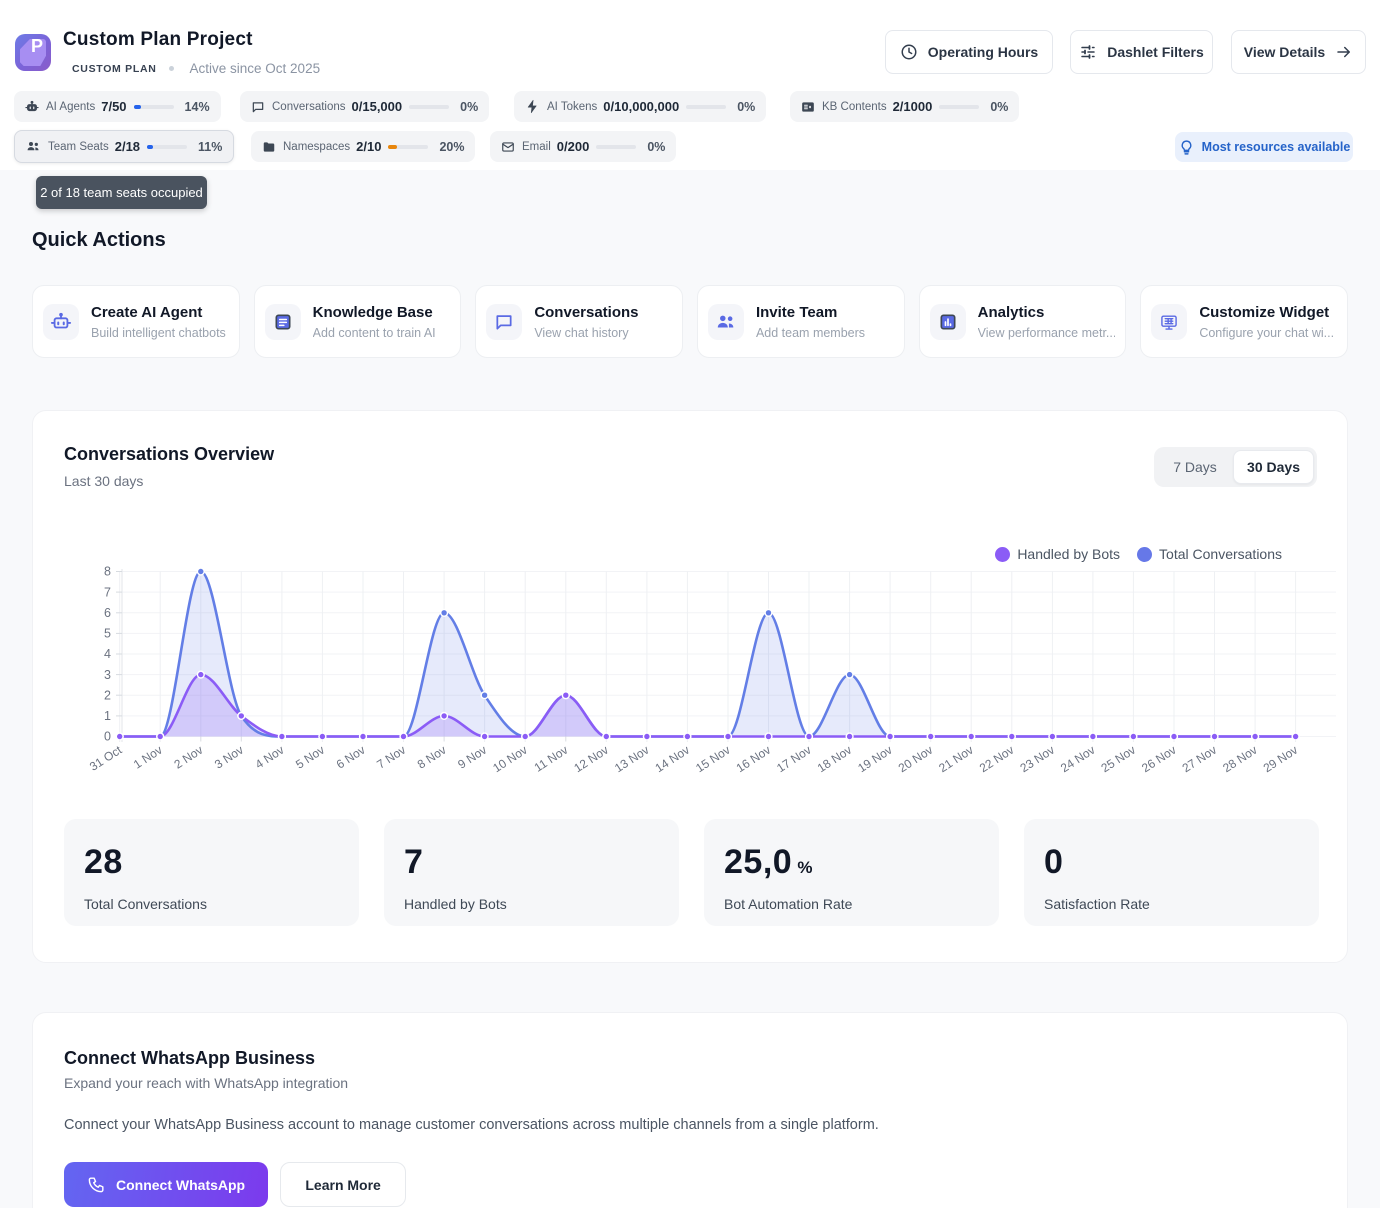  I want to click on svg-text: 10 Nov, so click(510, 759).